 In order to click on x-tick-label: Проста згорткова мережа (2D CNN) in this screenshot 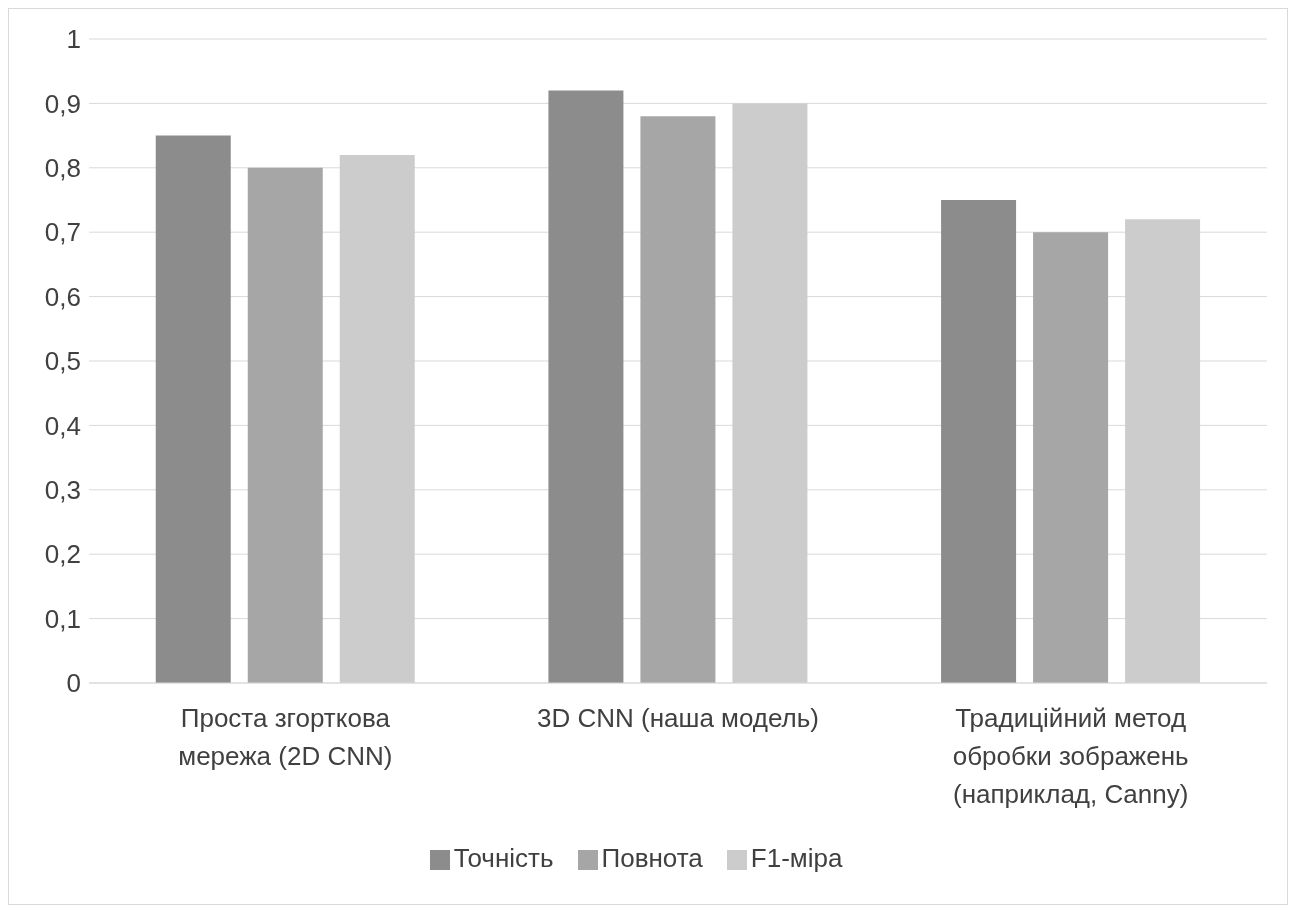, I will do `click(285, 737)`.